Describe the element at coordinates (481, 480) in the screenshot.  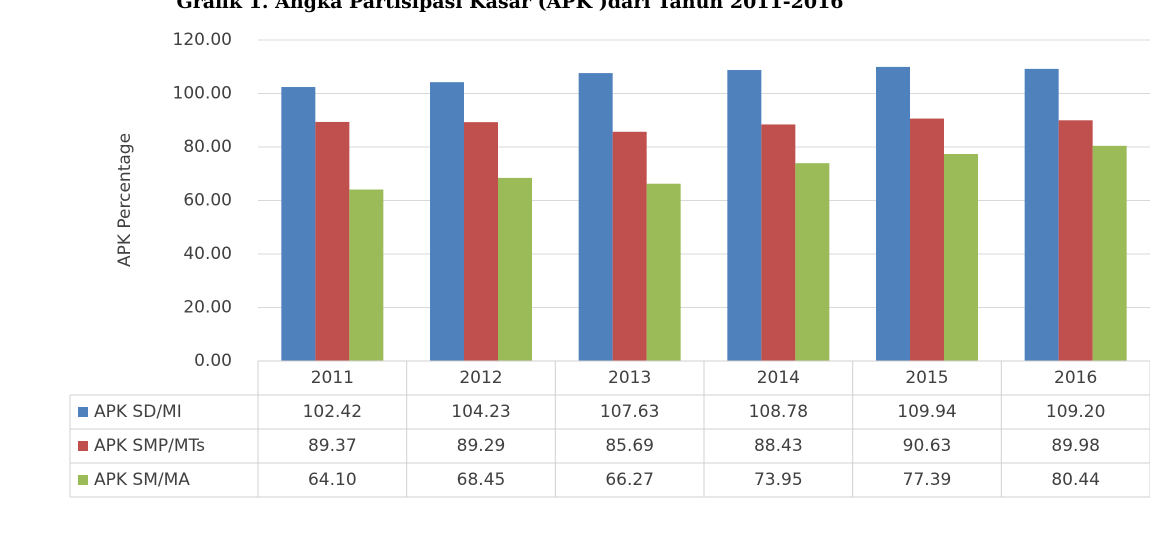
I see `data-label: 68.45` at that location.